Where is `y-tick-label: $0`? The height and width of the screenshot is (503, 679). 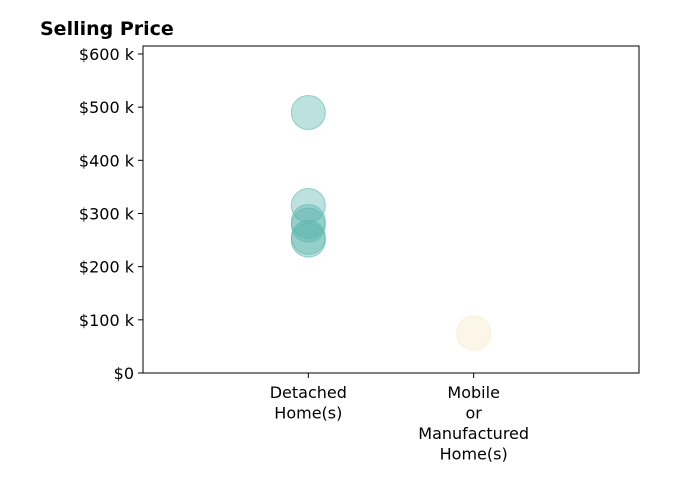
y-tick-label: $0 is located at coordinates (124, 373).